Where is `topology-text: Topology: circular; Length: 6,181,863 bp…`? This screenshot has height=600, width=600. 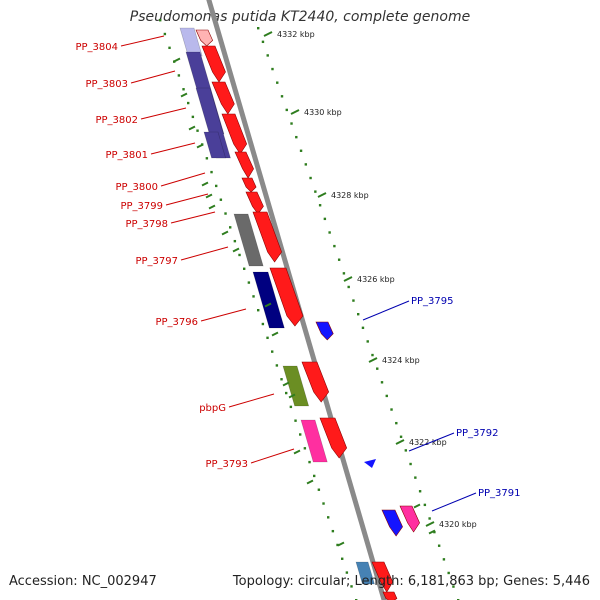
topology-text: Topology: circular; Length: 6,181,863 bp… is located at coordinates (411, 581).